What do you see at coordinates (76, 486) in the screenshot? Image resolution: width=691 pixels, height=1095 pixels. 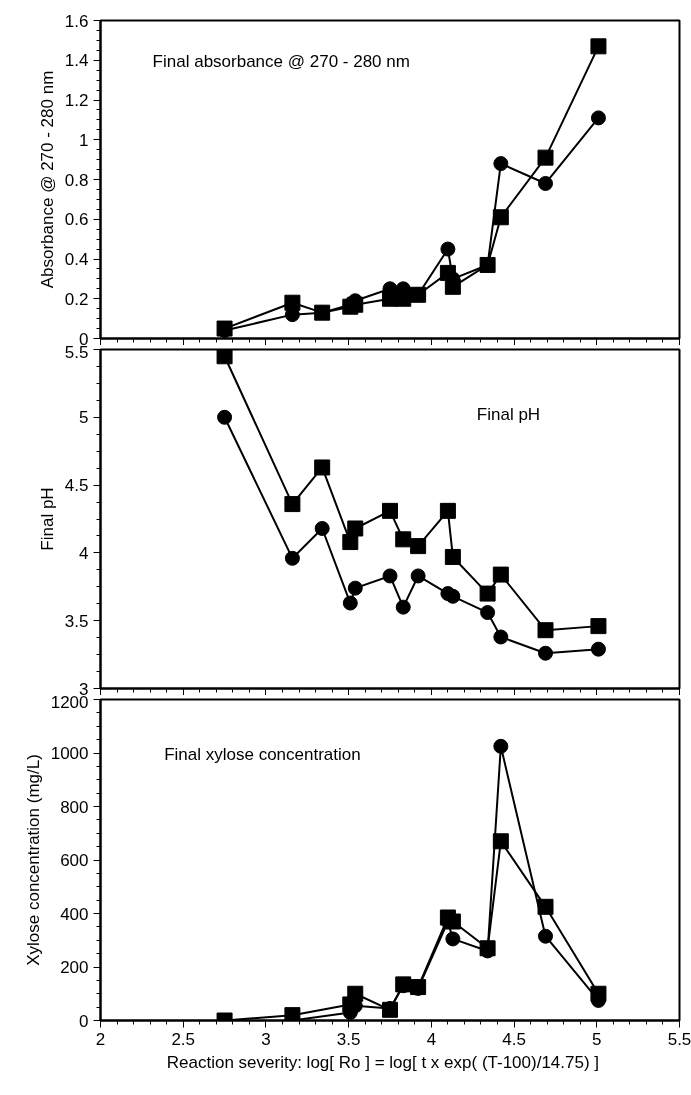 I see `y-tick-label: 4.5` at bounding box center [76, 486].